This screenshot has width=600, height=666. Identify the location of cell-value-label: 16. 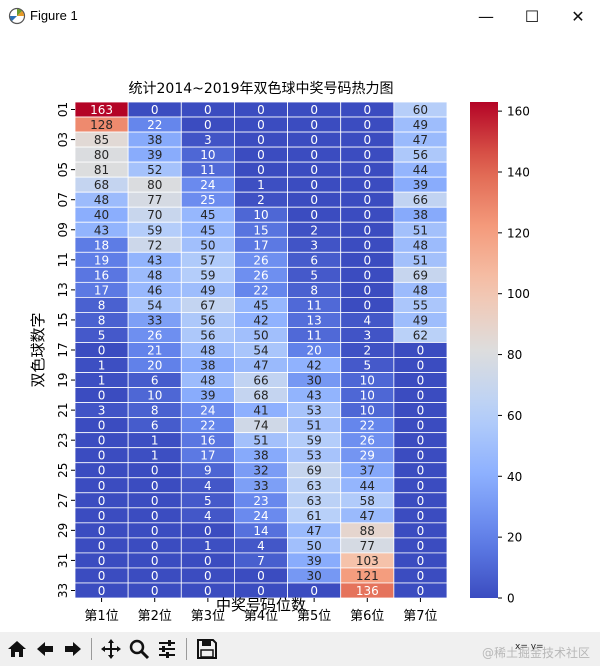
(101, 275).